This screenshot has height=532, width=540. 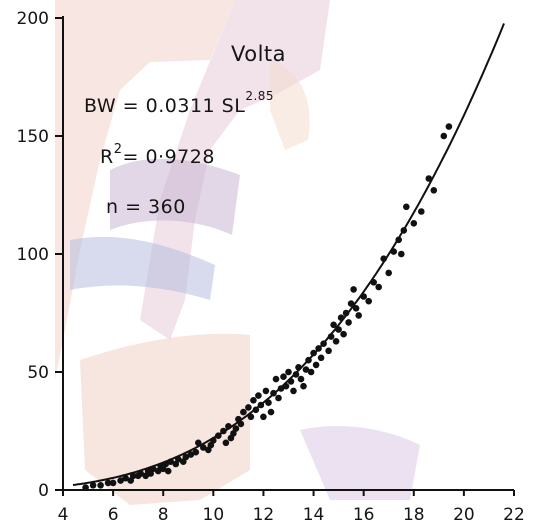 I want to click on x-tick-label: 18, so click(x=414, y=515).